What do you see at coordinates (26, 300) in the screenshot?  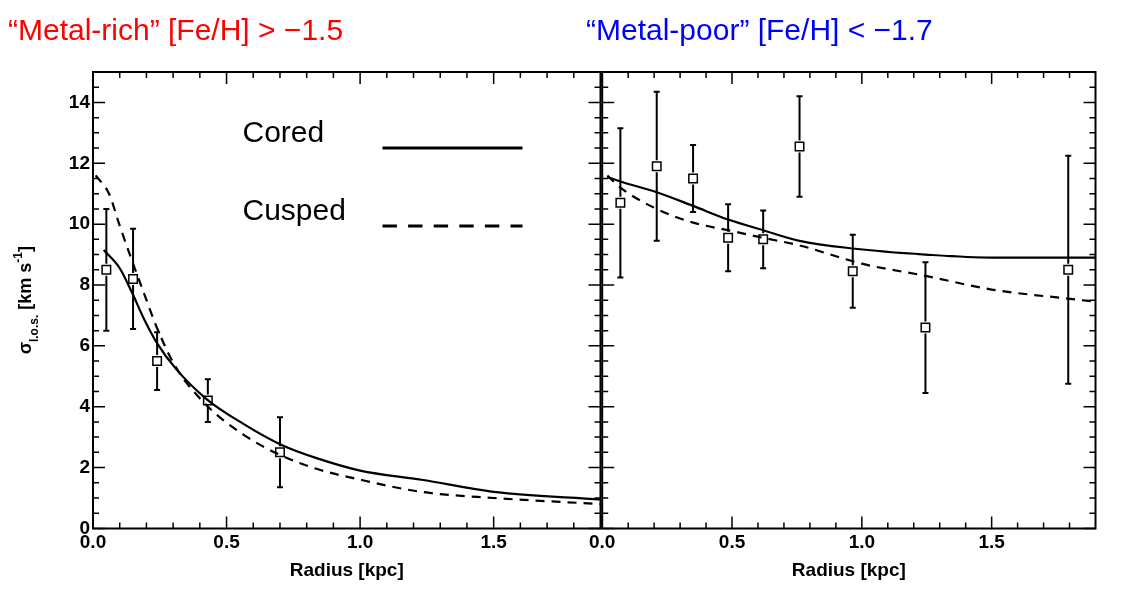 I see `y-axis-title: σl.o.s. [km s-1]` at bounding box center [26, 300].